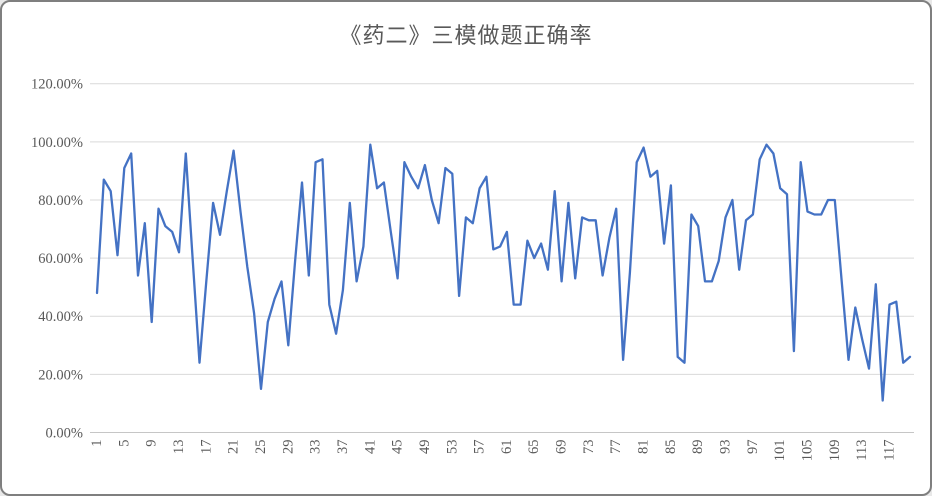 The width and height of the screenshot is (932, 496). What do you see at coordinates (698, 447) in the screenshot?
I see `x-axis-tick-label: 89` at bounding box center [698, 447].